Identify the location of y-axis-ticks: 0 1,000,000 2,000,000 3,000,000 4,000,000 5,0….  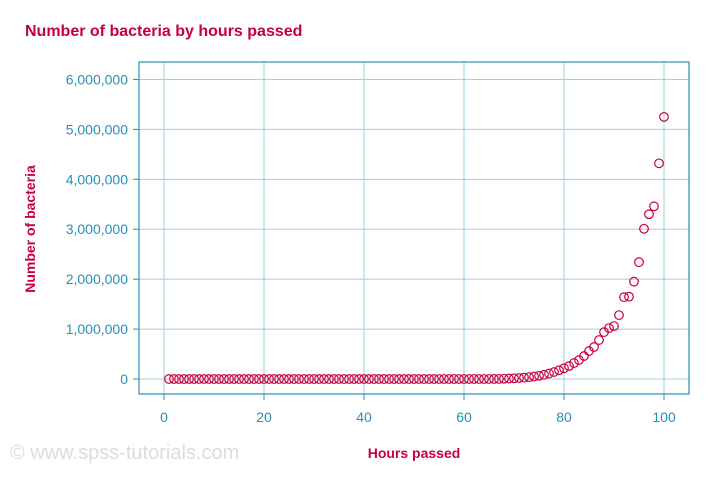
(102, 229).